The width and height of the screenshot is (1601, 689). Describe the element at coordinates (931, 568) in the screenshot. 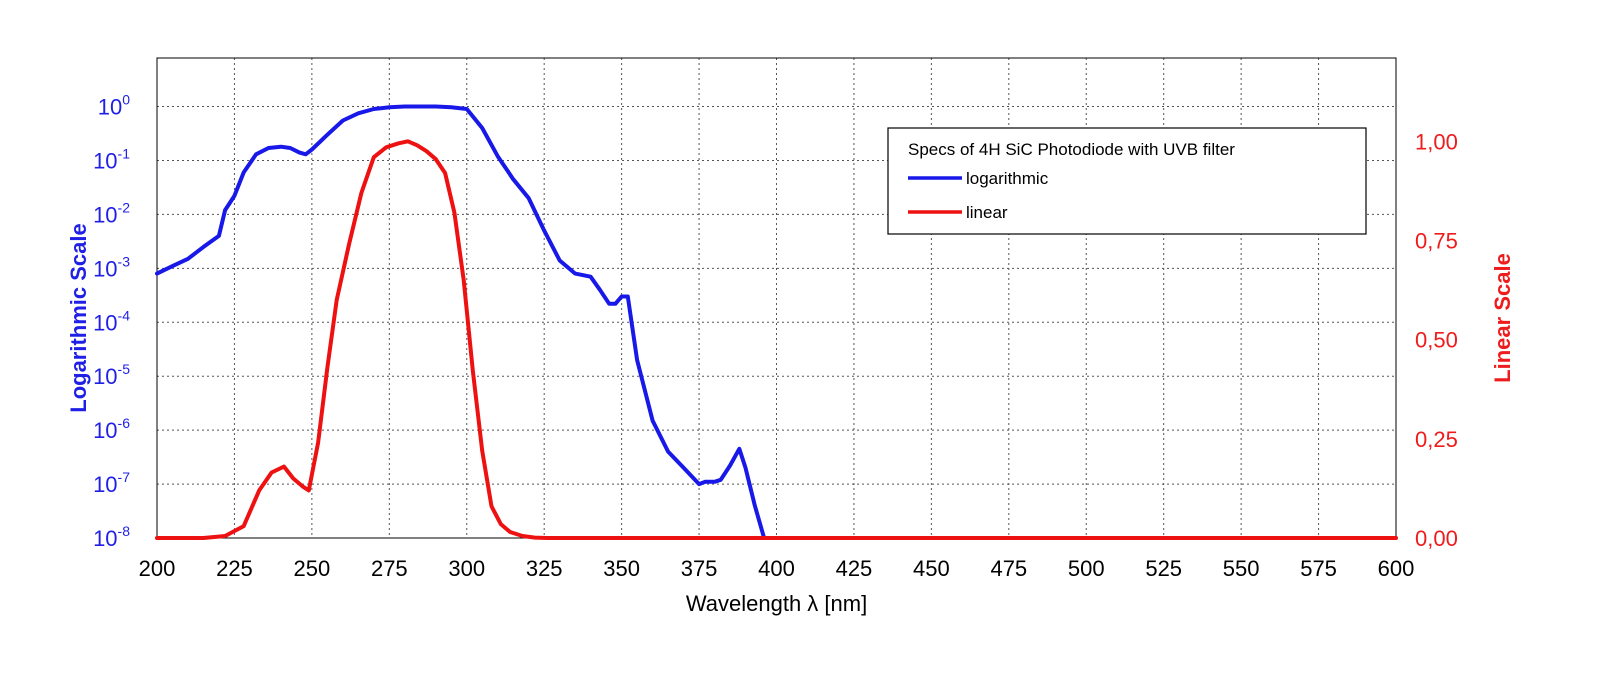

I see `x-tick-label: 450` at that location.